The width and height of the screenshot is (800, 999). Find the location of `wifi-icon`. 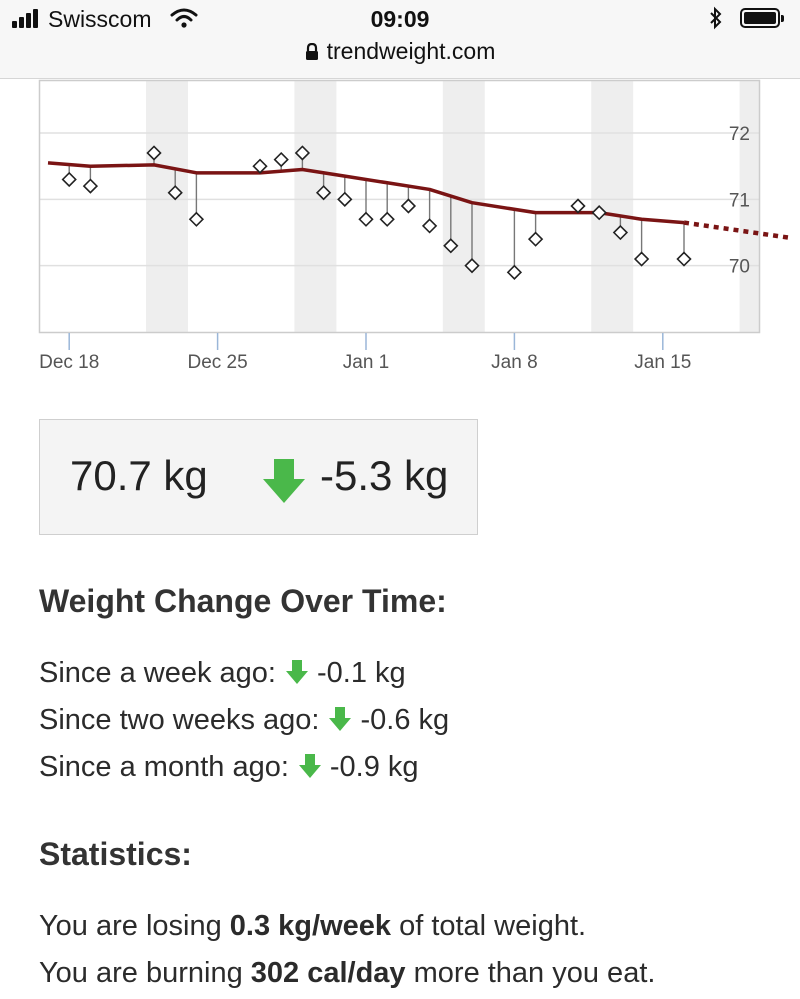

wifi-icon is located at coordinates (184, 18).